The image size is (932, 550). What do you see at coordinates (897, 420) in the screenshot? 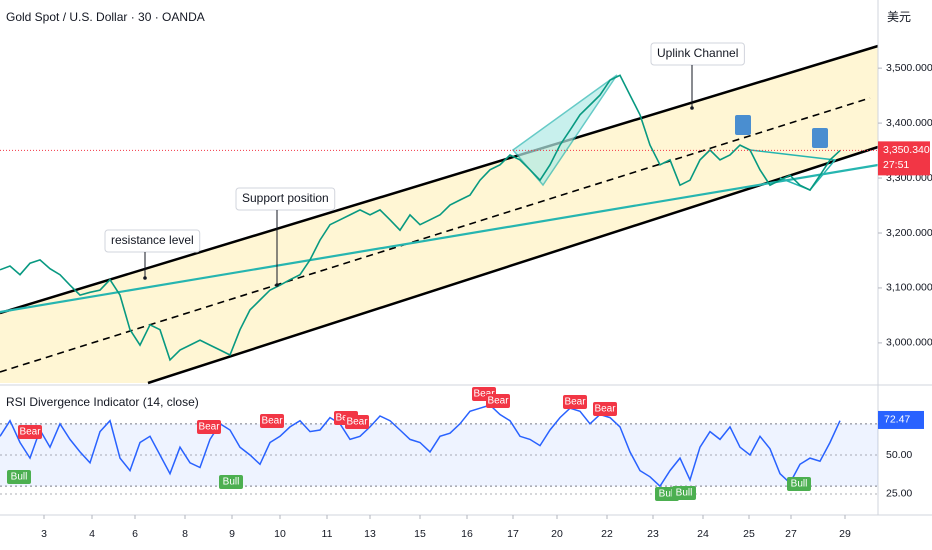
I see `rsi-label: 72.47` at bounding box center [897, 420].